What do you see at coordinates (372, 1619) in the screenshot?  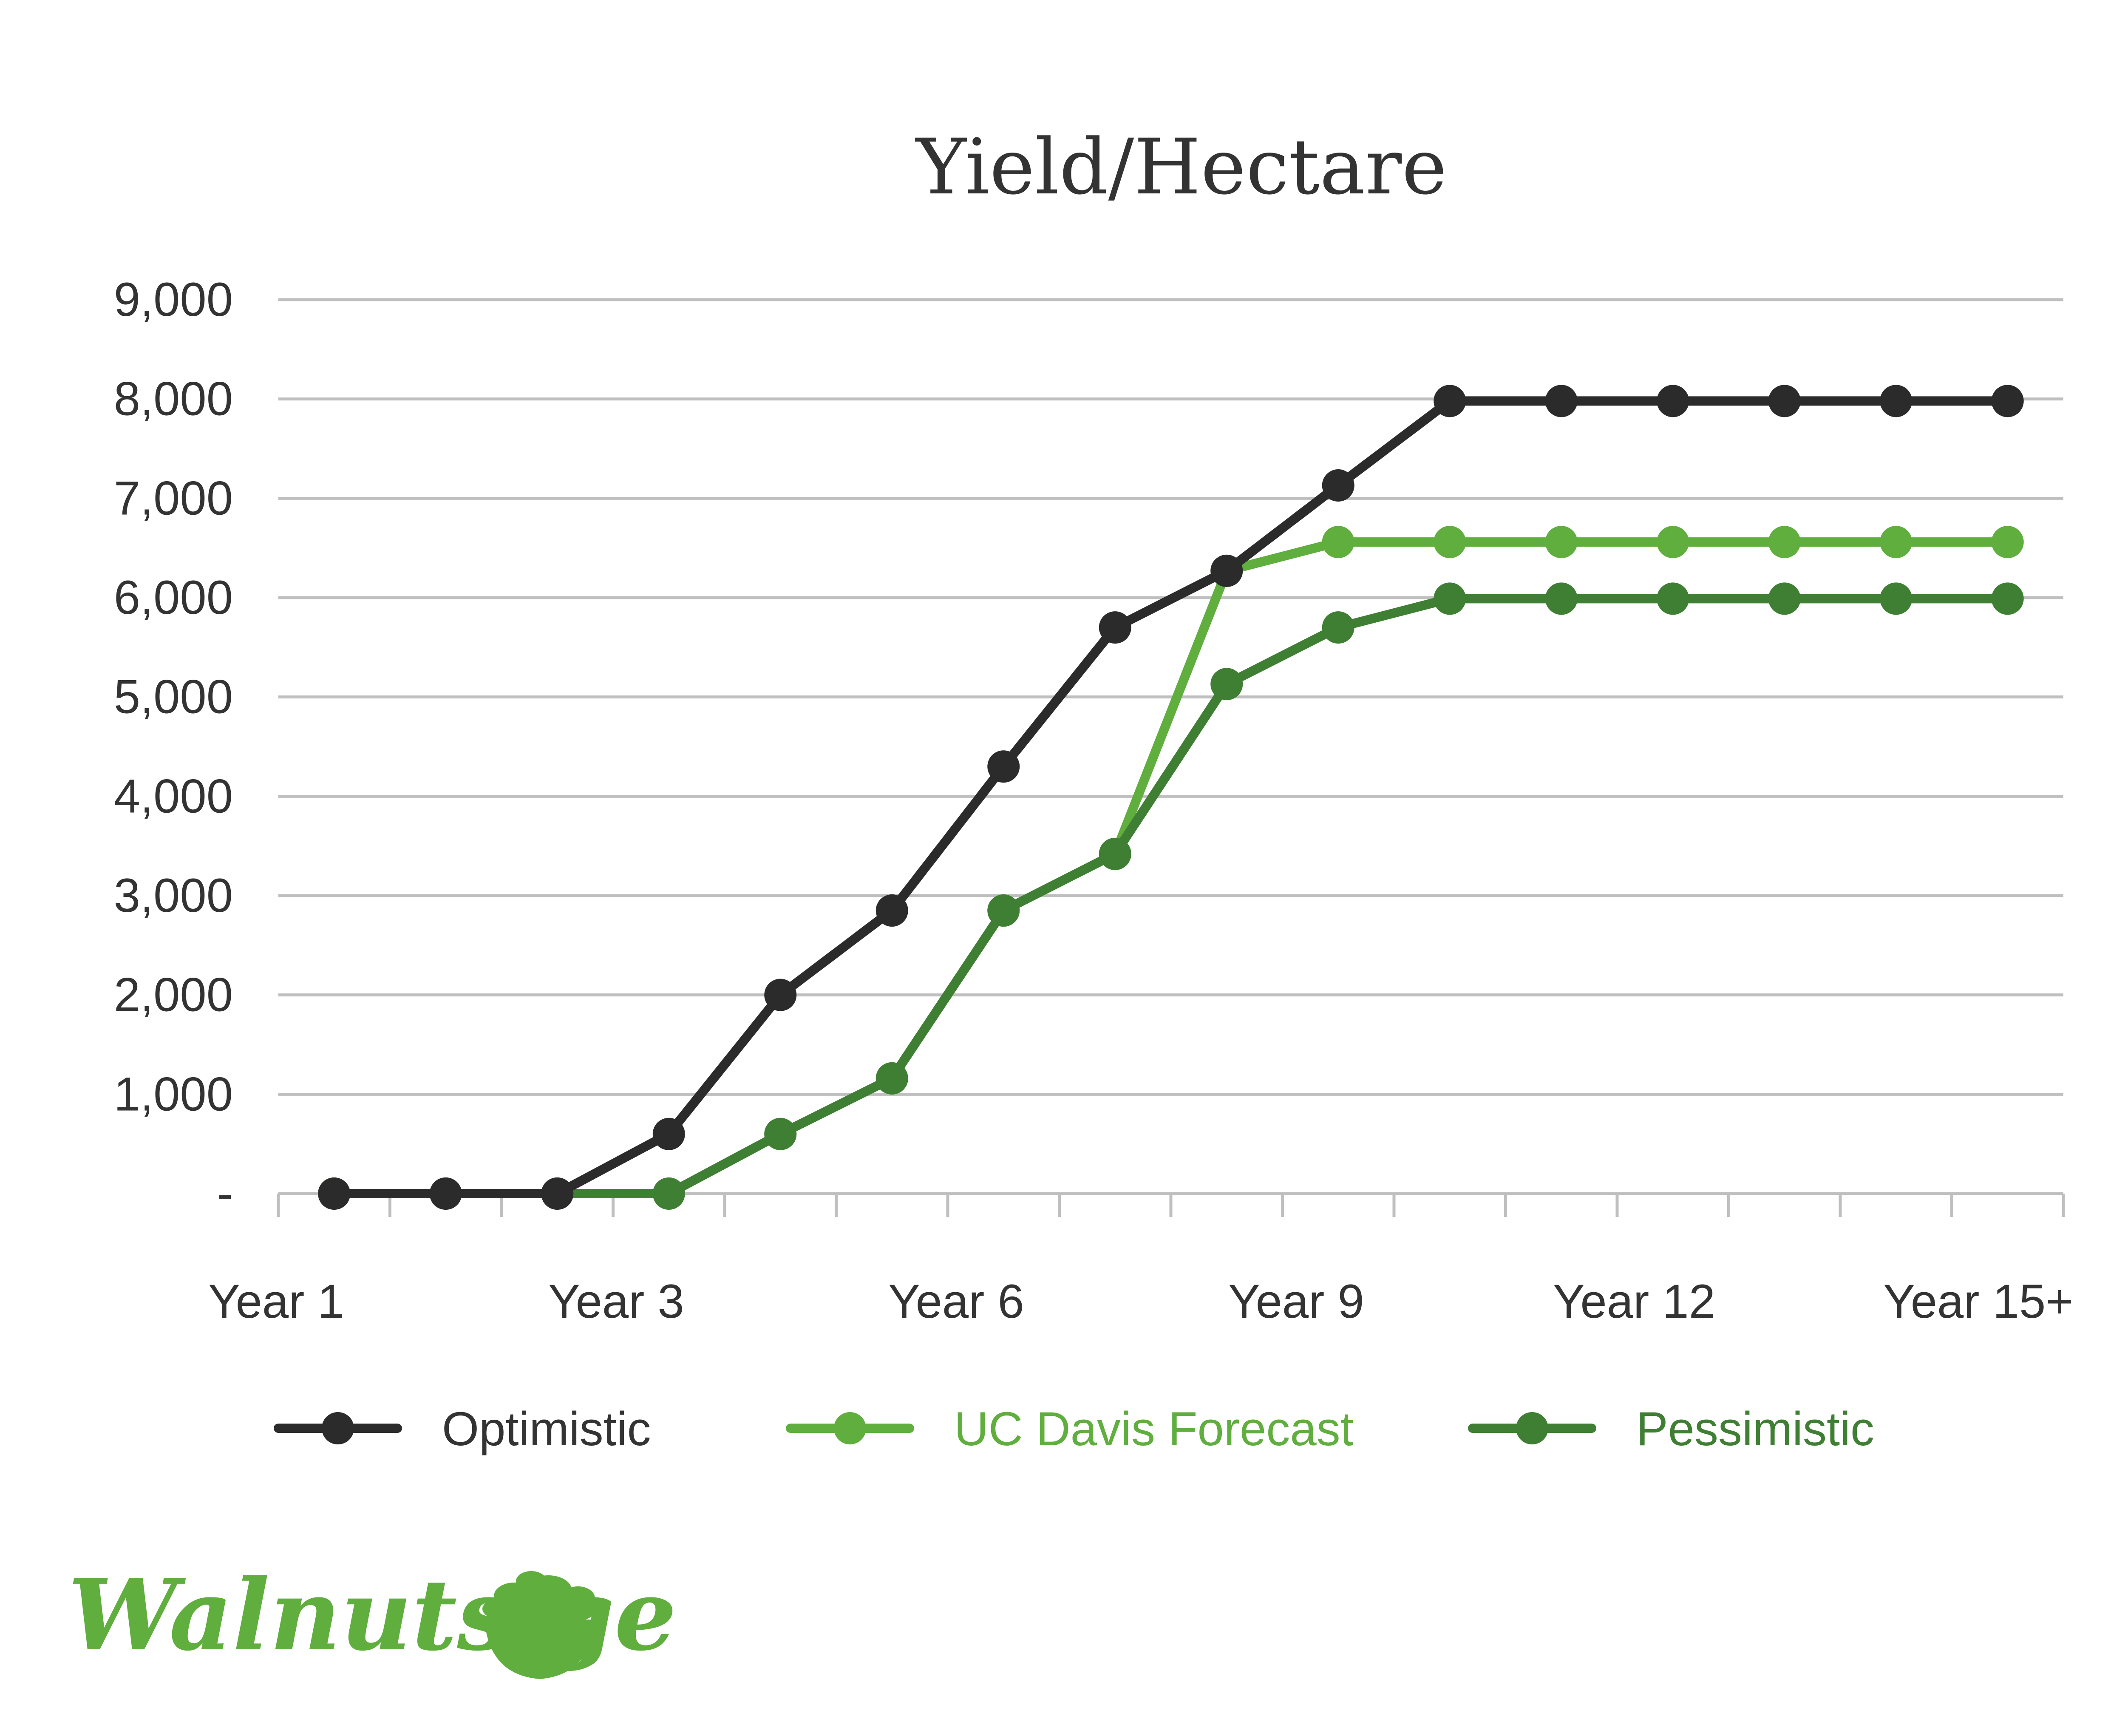 I see `brand-logo: Walnuts.ge` at bounding box center [372, 1619].